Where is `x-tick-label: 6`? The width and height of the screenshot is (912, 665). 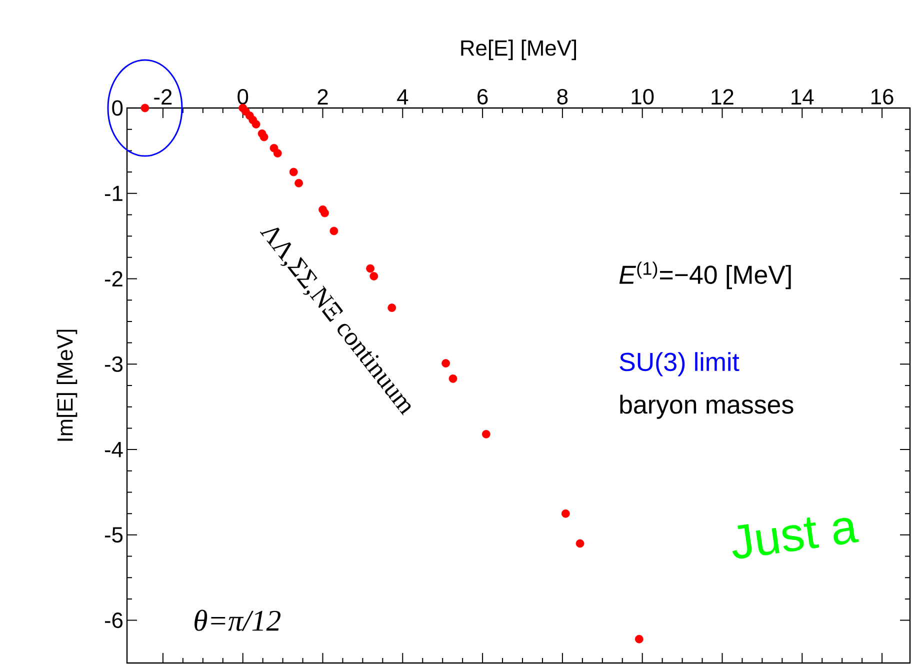
x-tick-label: 6 is located at coordinates (483, 96).